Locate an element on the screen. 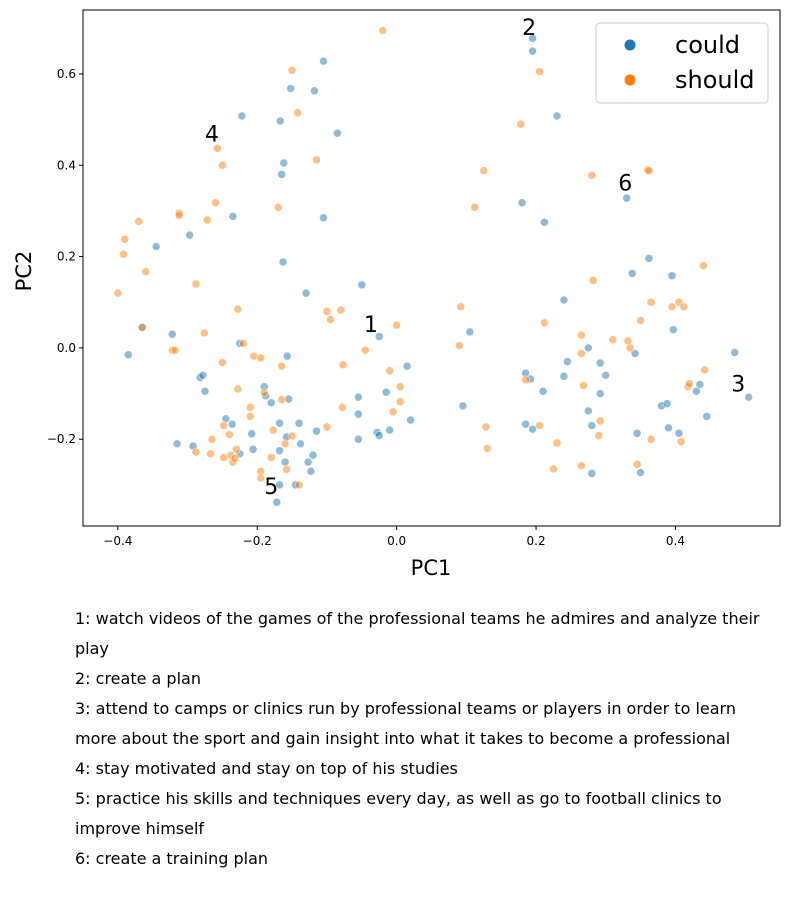 This screenshot has width=790, height=909. legend: could should is located at coordinates (682, 63).